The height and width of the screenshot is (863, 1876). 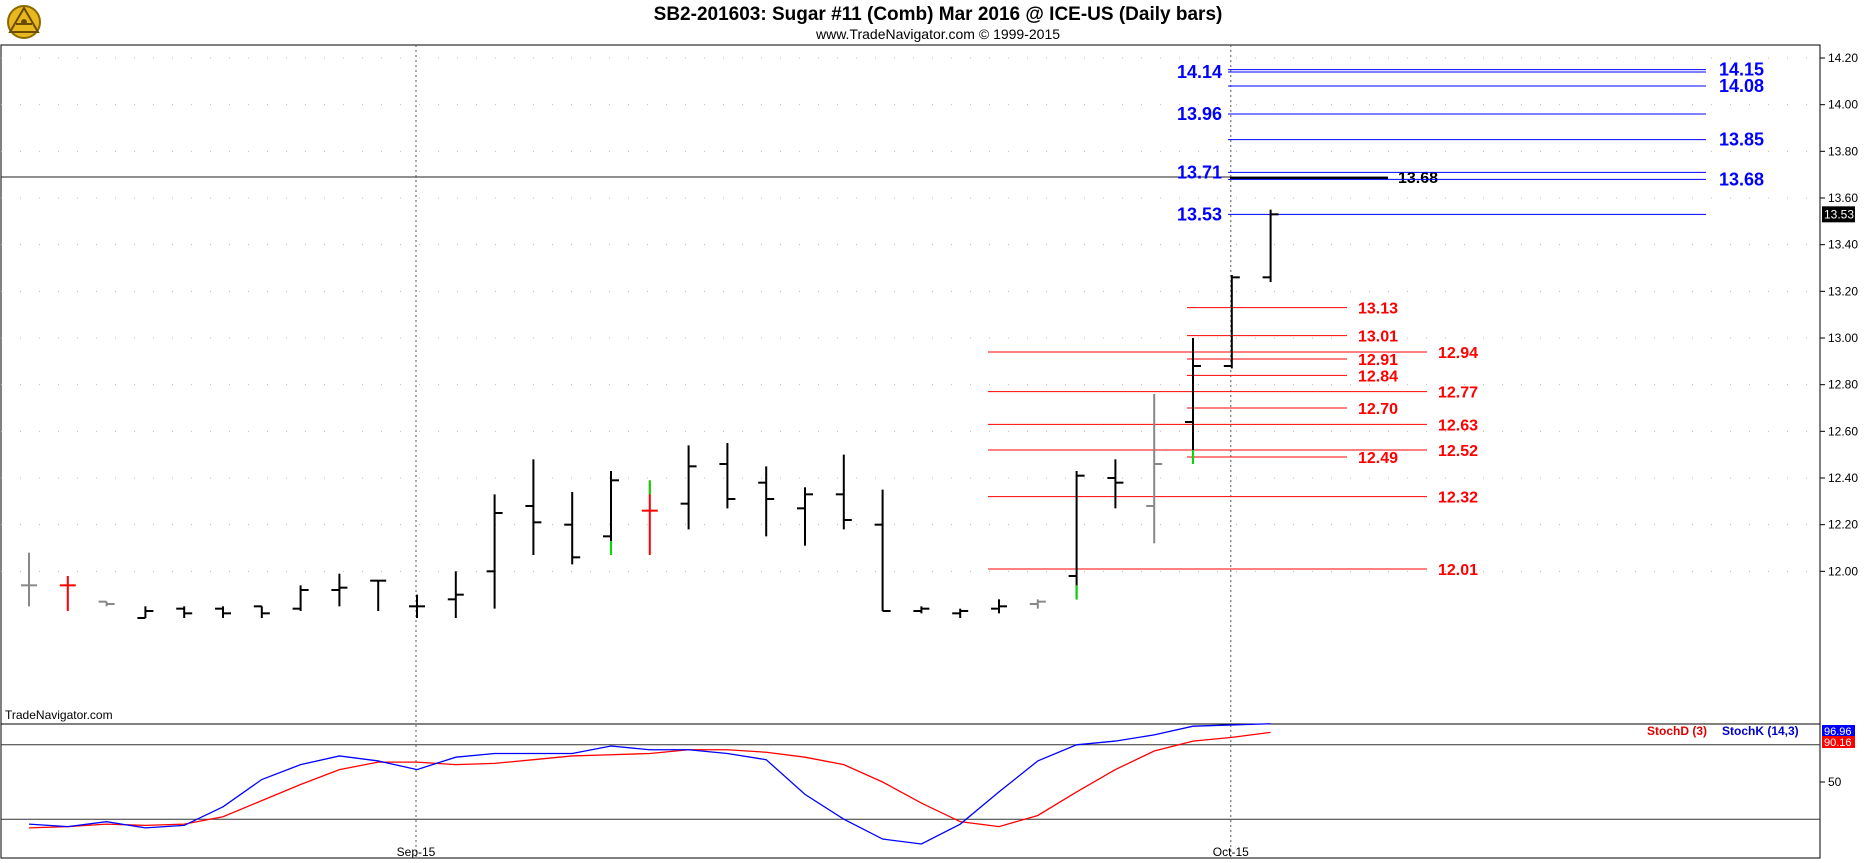 What do you see at coordinates (1835, 782) in the screenshot?
I see `stoch-tick-label: 50` at bounding box center [1835, 782].